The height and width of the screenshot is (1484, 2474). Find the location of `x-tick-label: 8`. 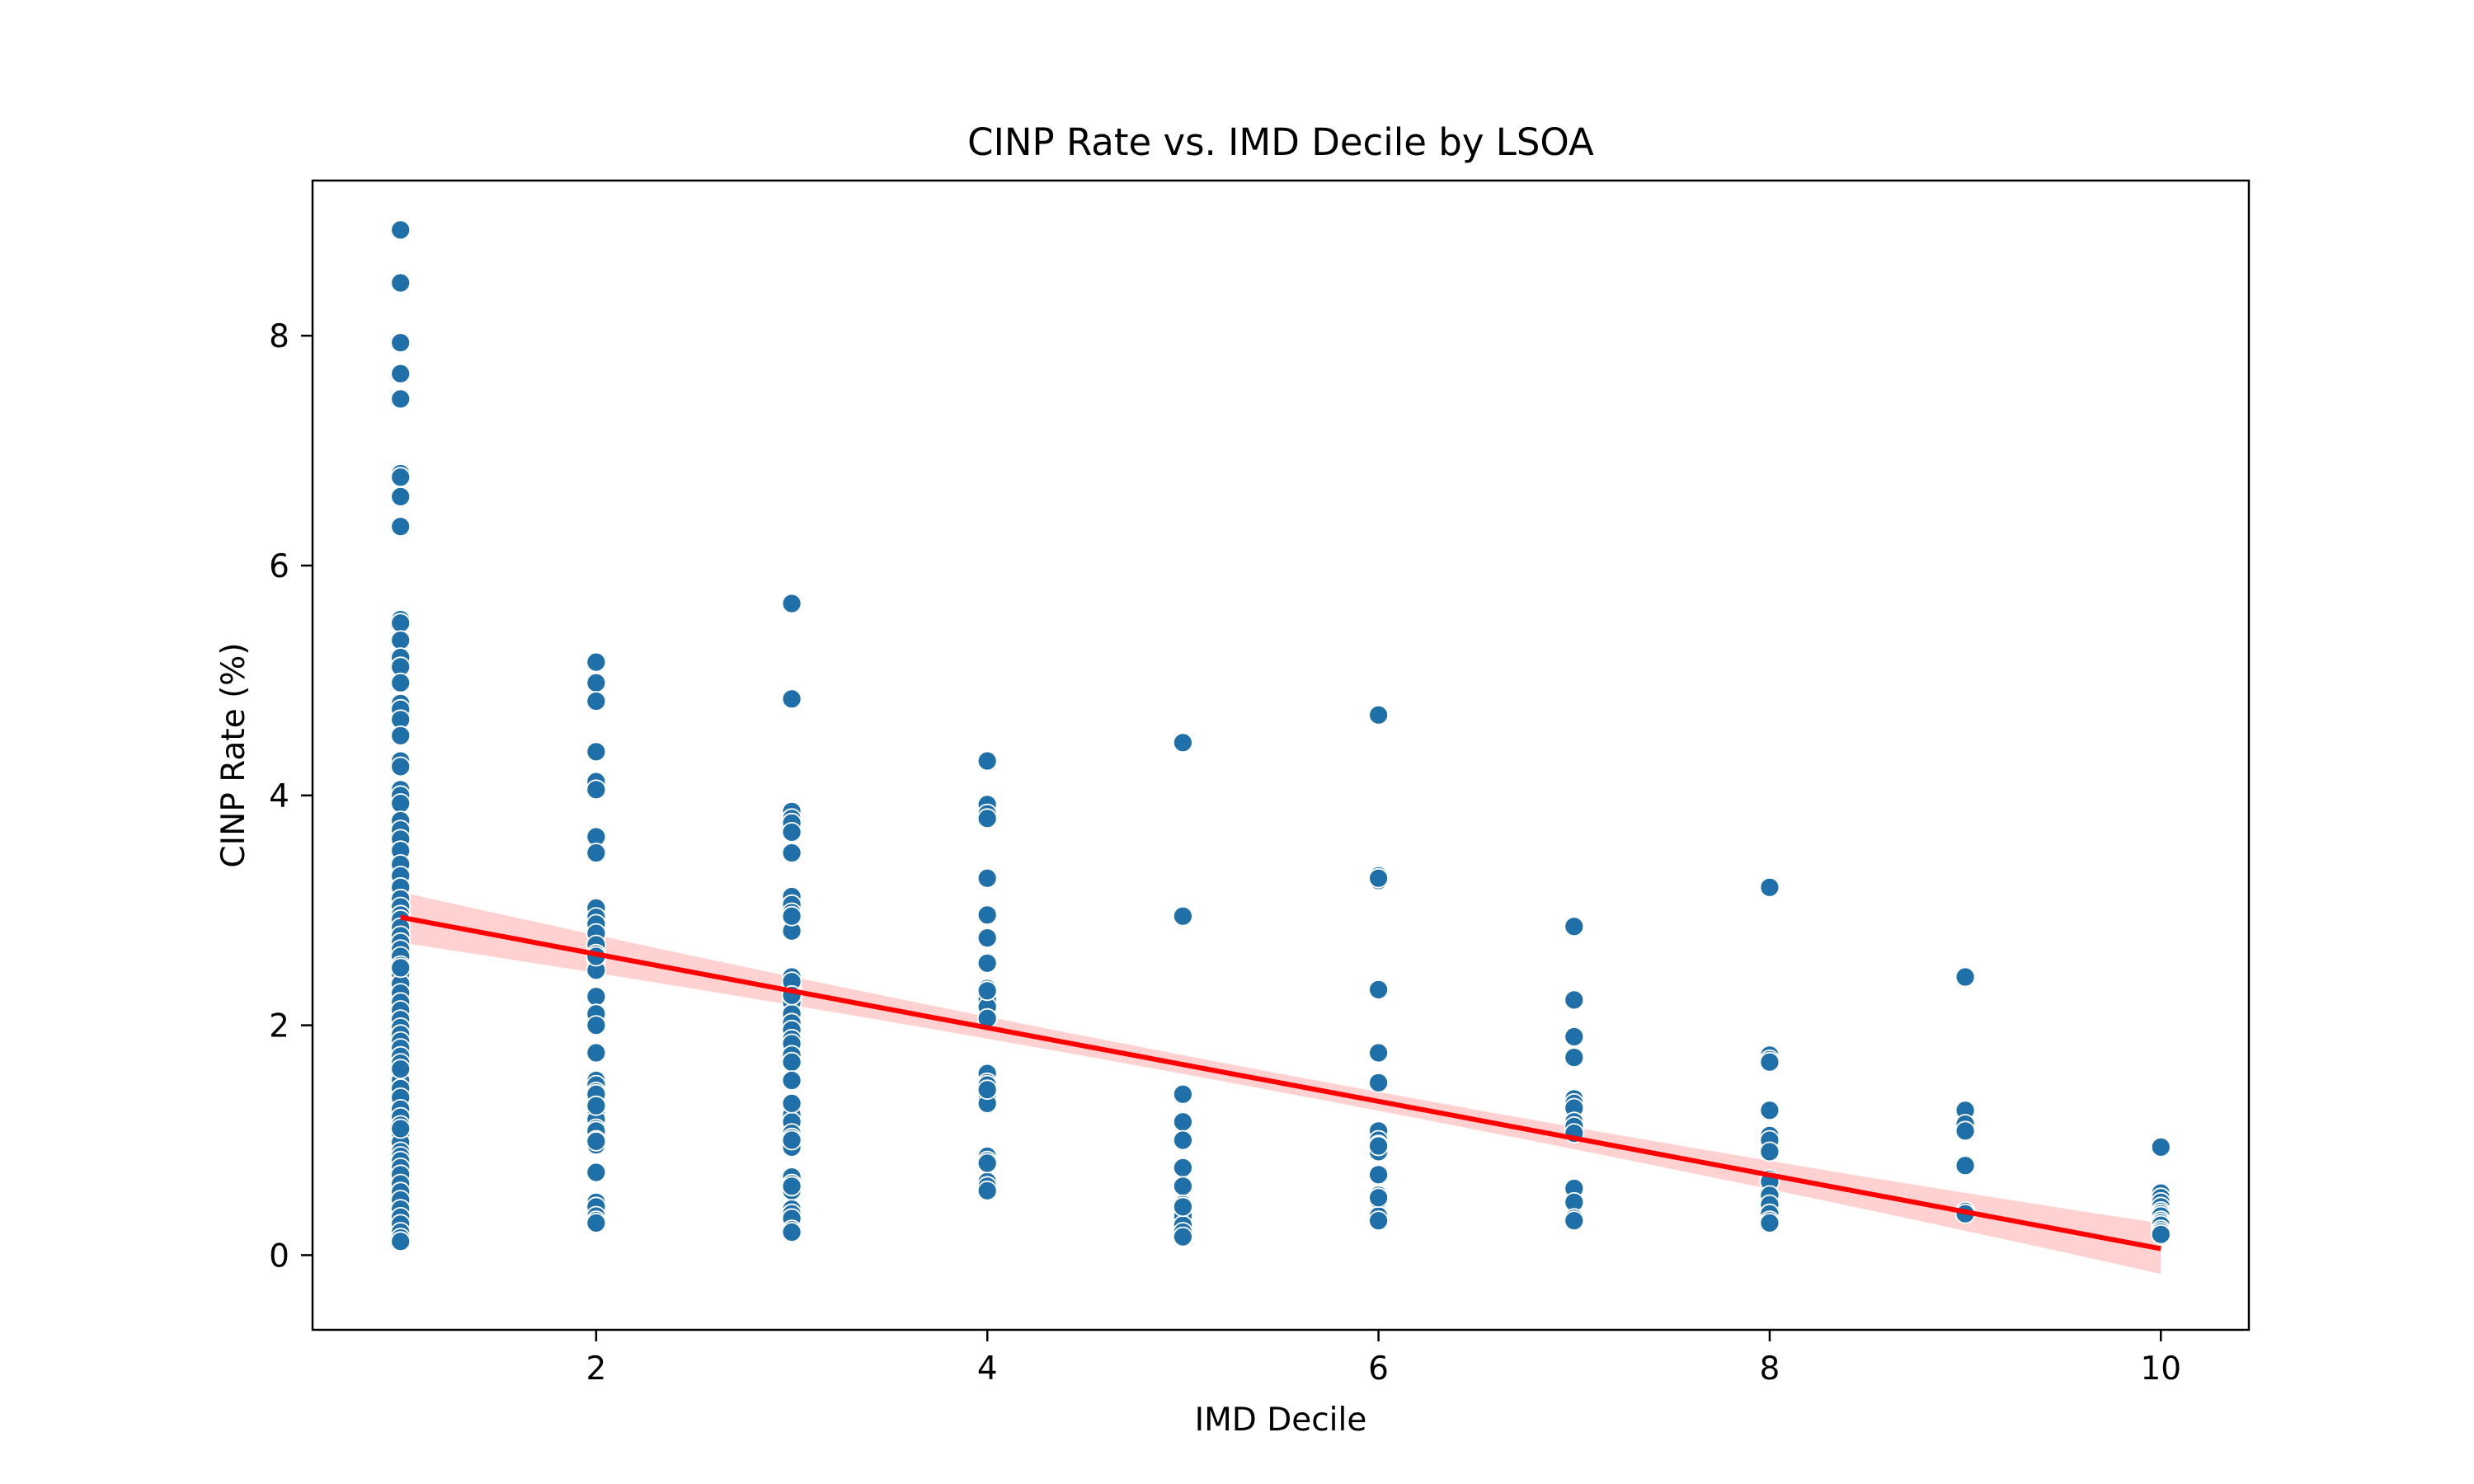

x-tick-label: 8 is located at coordinates (1770, 1369).